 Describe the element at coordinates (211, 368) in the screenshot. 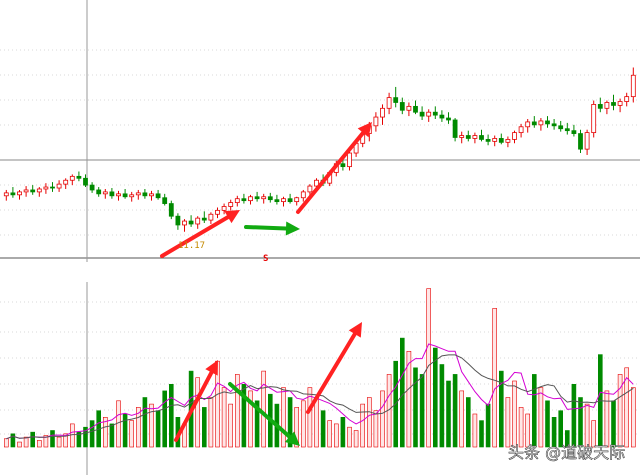

I see `red-trend-arrow-head` at that location.